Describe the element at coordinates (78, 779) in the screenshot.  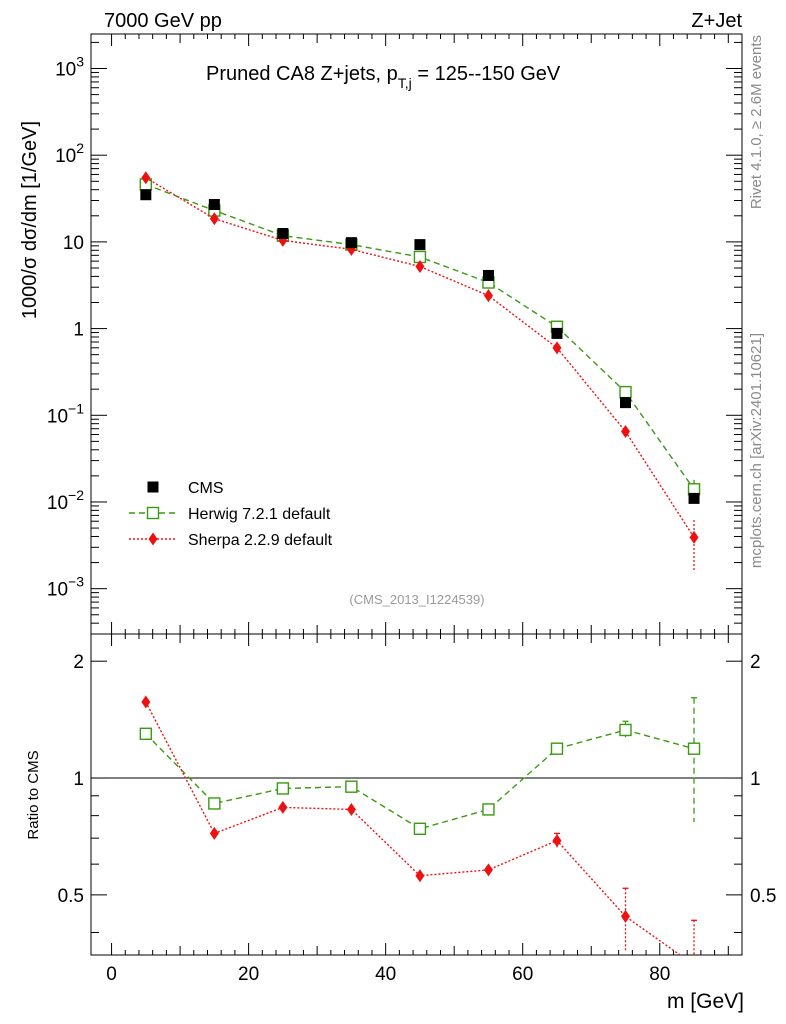
I see `ratio-y-tick-label: 1` at that location.